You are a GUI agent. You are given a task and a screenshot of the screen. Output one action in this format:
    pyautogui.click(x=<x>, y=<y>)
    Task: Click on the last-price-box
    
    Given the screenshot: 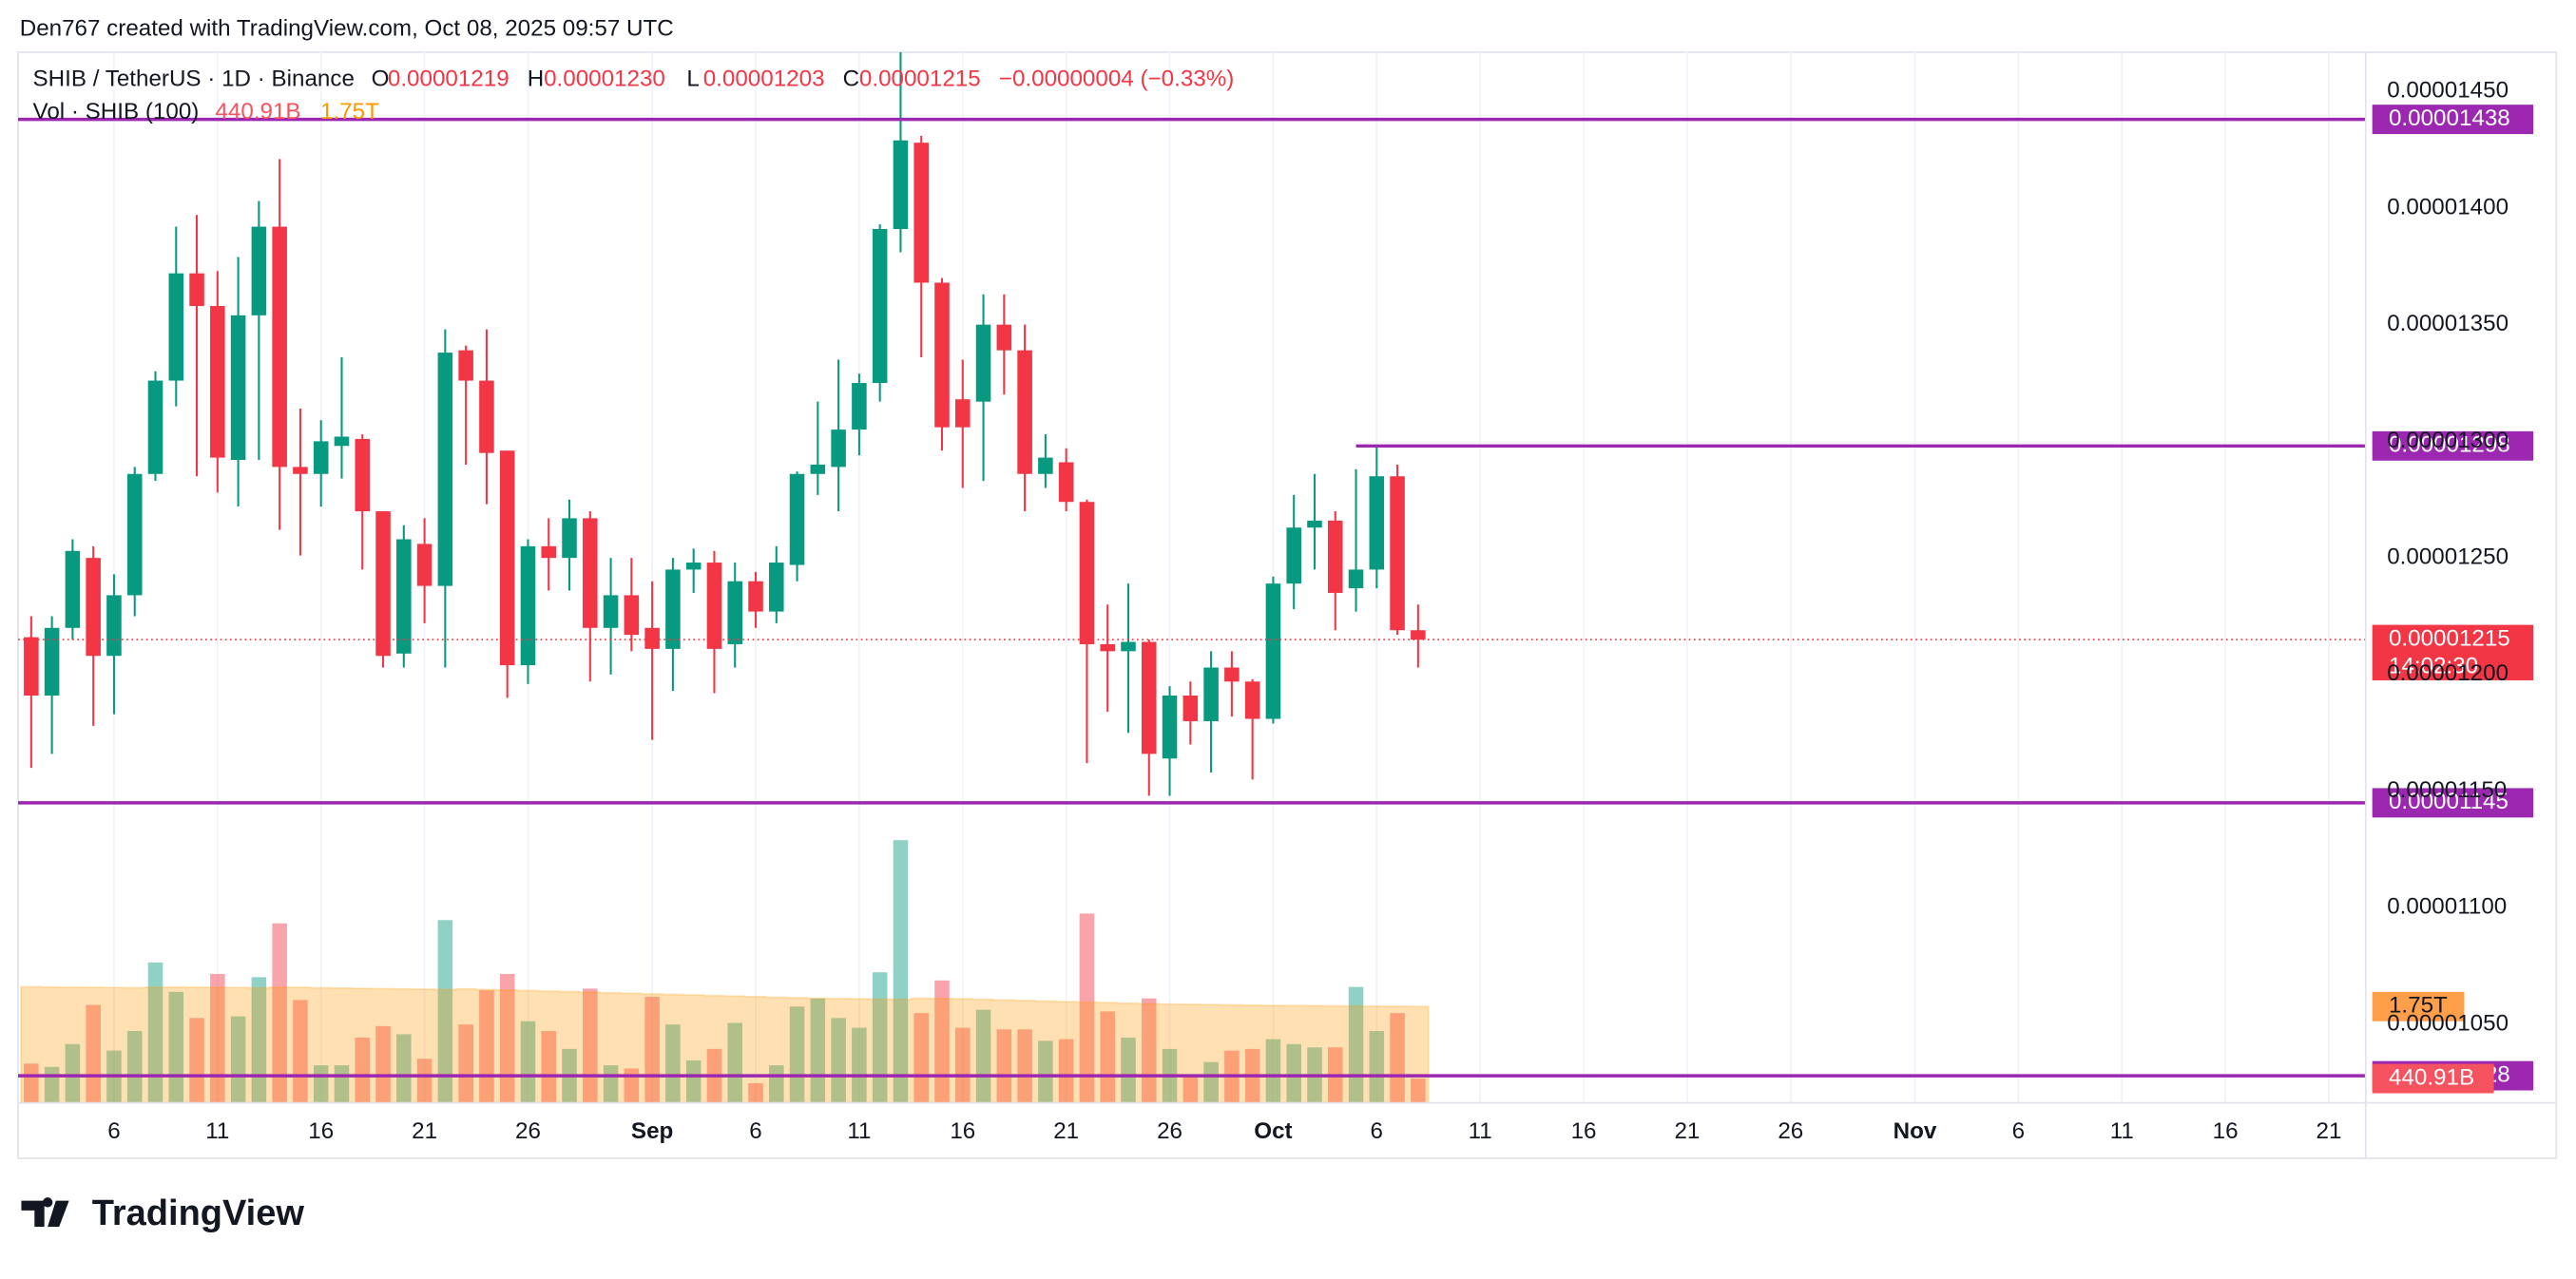 What is the action you would take?
    pyautogui.click(x=2453, y=652)
    